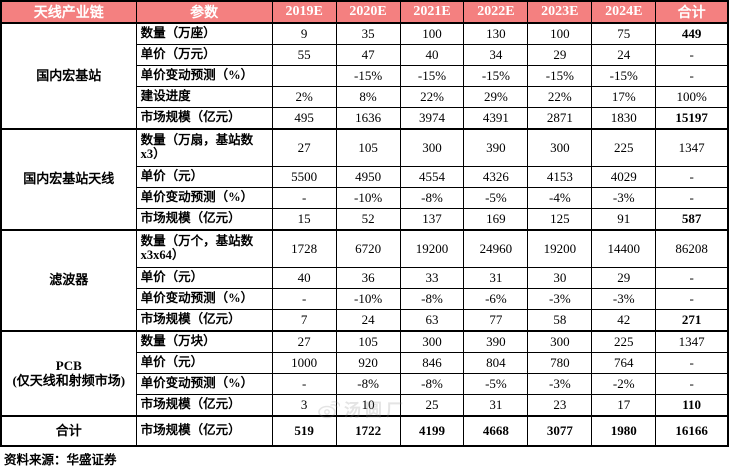 This screenshot has height=469, width=729. Describe the element at coordinates (496, 248) in the screenshot. I see `value-cell: 24960` at that location.